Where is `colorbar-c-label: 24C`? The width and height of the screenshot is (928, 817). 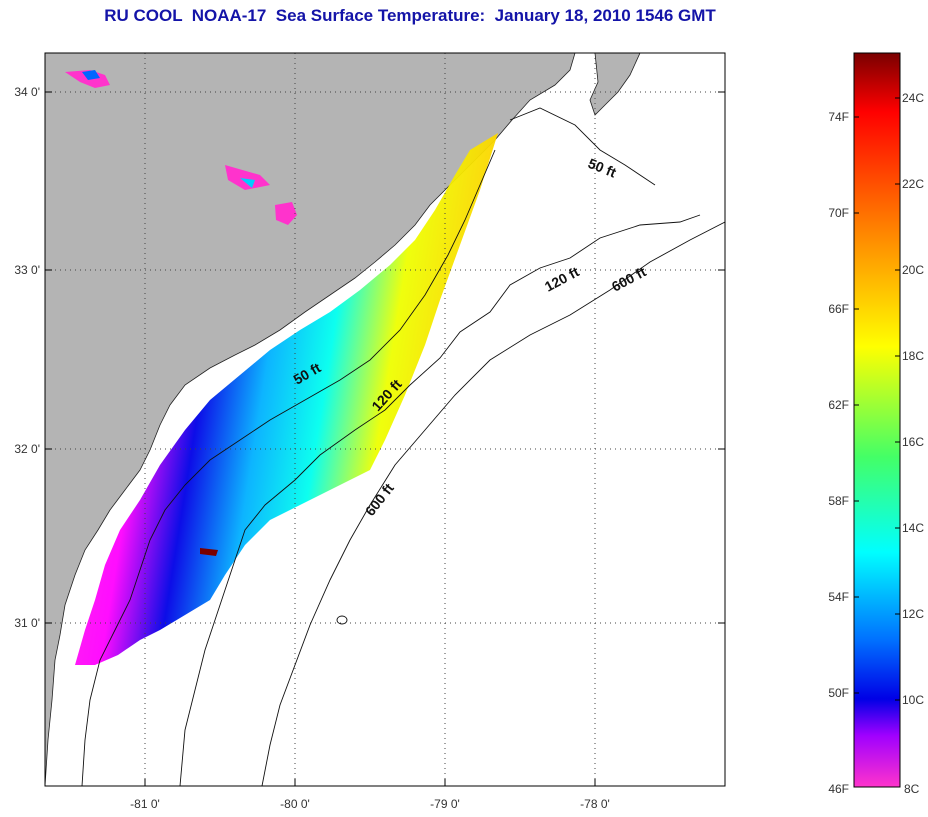 colorbar-c-label: 24C is located at coordinates (913, 98).